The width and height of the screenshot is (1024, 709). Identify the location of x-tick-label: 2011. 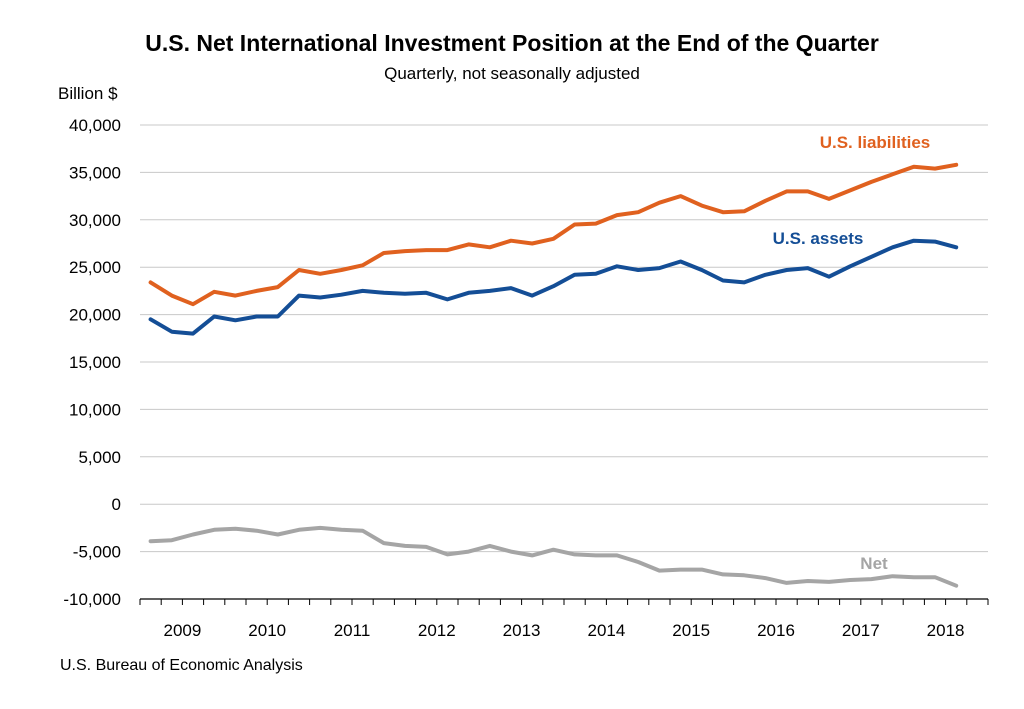
(352, 630).